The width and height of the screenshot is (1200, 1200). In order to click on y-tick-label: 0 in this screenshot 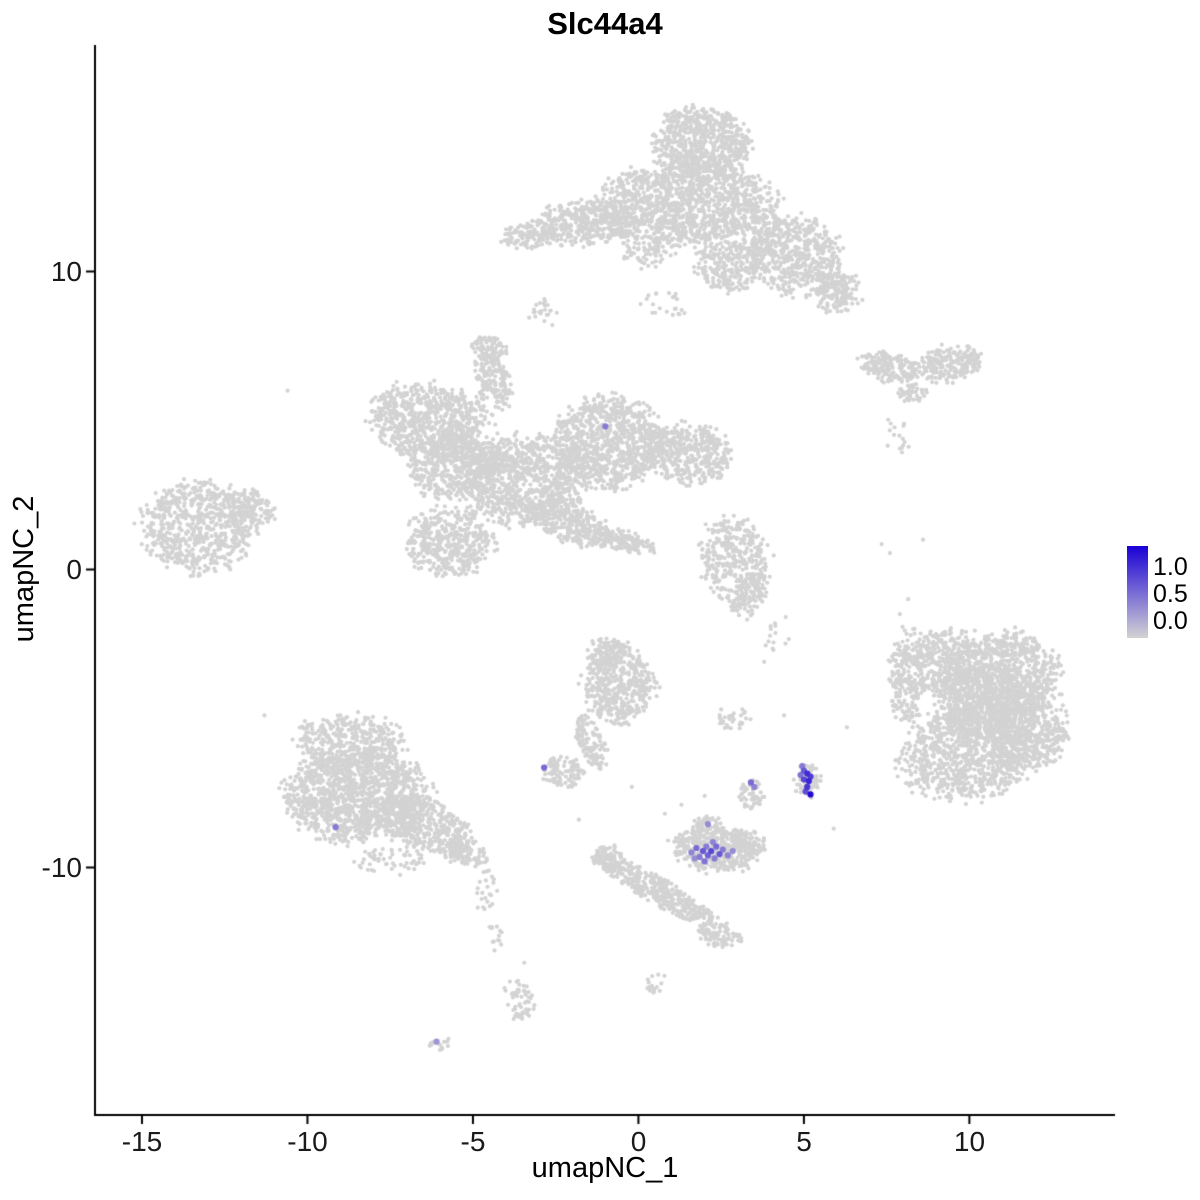, I will do `click(74, 569)`.